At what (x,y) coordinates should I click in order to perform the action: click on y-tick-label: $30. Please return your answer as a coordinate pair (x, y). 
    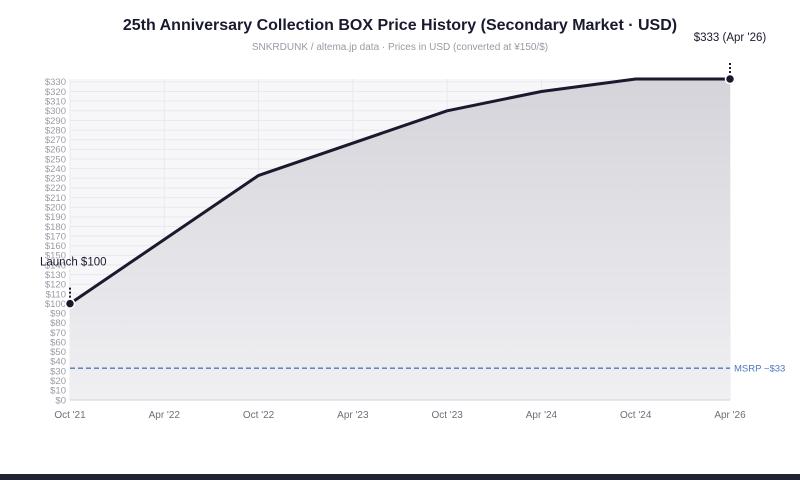
    Looking at the image, I should click on (58, 371).